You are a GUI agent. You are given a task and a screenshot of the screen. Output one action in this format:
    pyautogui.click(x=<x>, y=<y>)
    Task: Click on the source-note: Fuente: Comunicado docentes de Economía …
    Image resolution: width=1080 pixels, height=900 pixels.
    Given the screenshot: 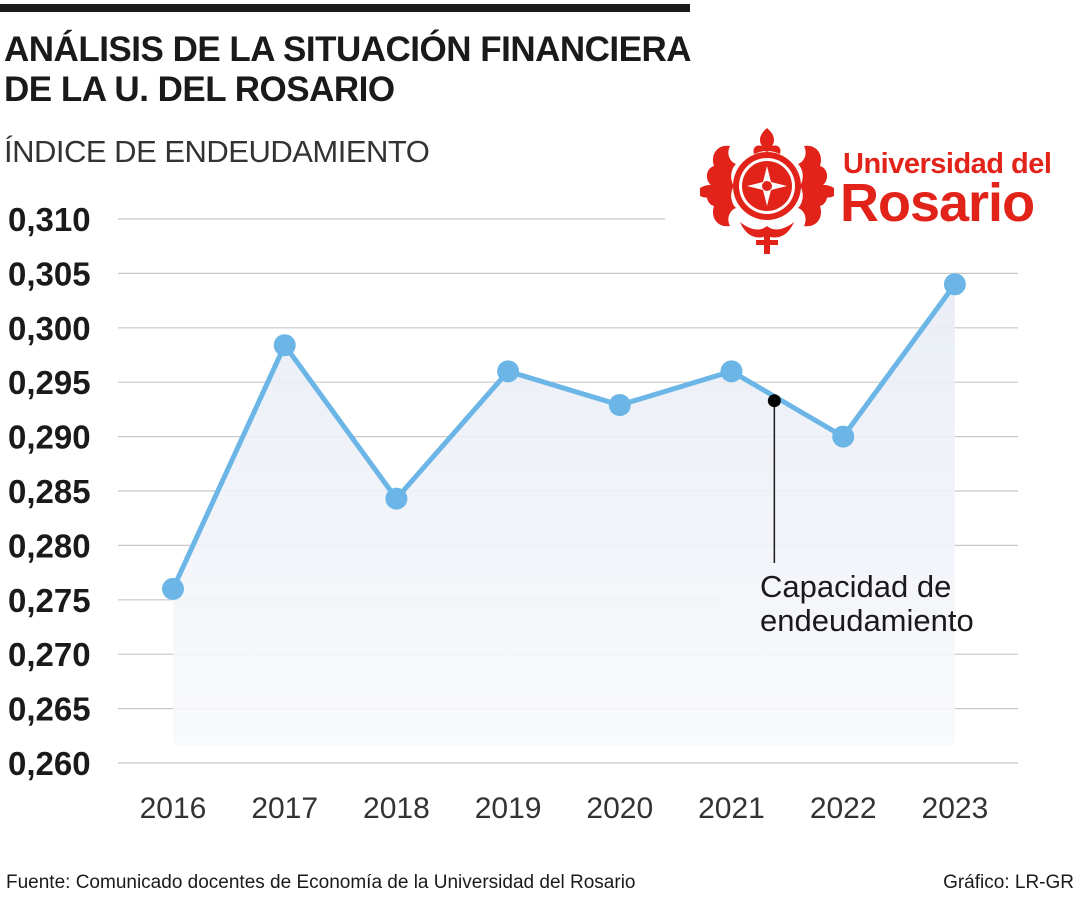 What is the action you would take?
    pyautogui.click(x=321, y=882)
    